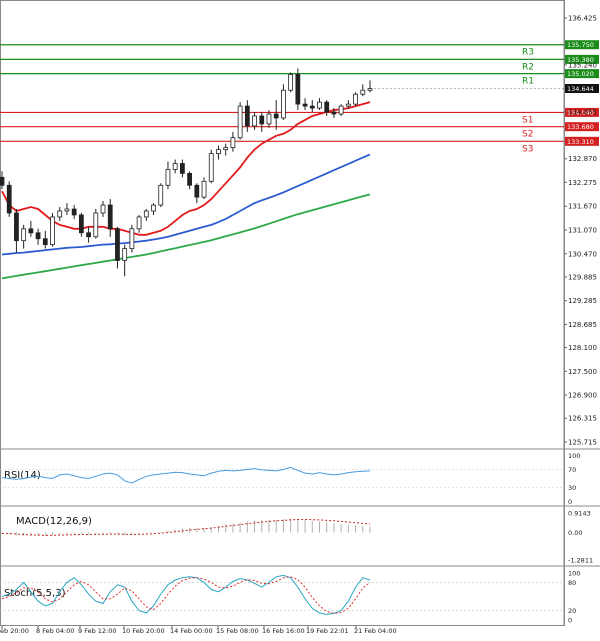 This screenshot has height=641, width=600. Describe the element at coordinates (580, 561) in the screenshot. I see `macd-tick-label: -1.2811` at that location.